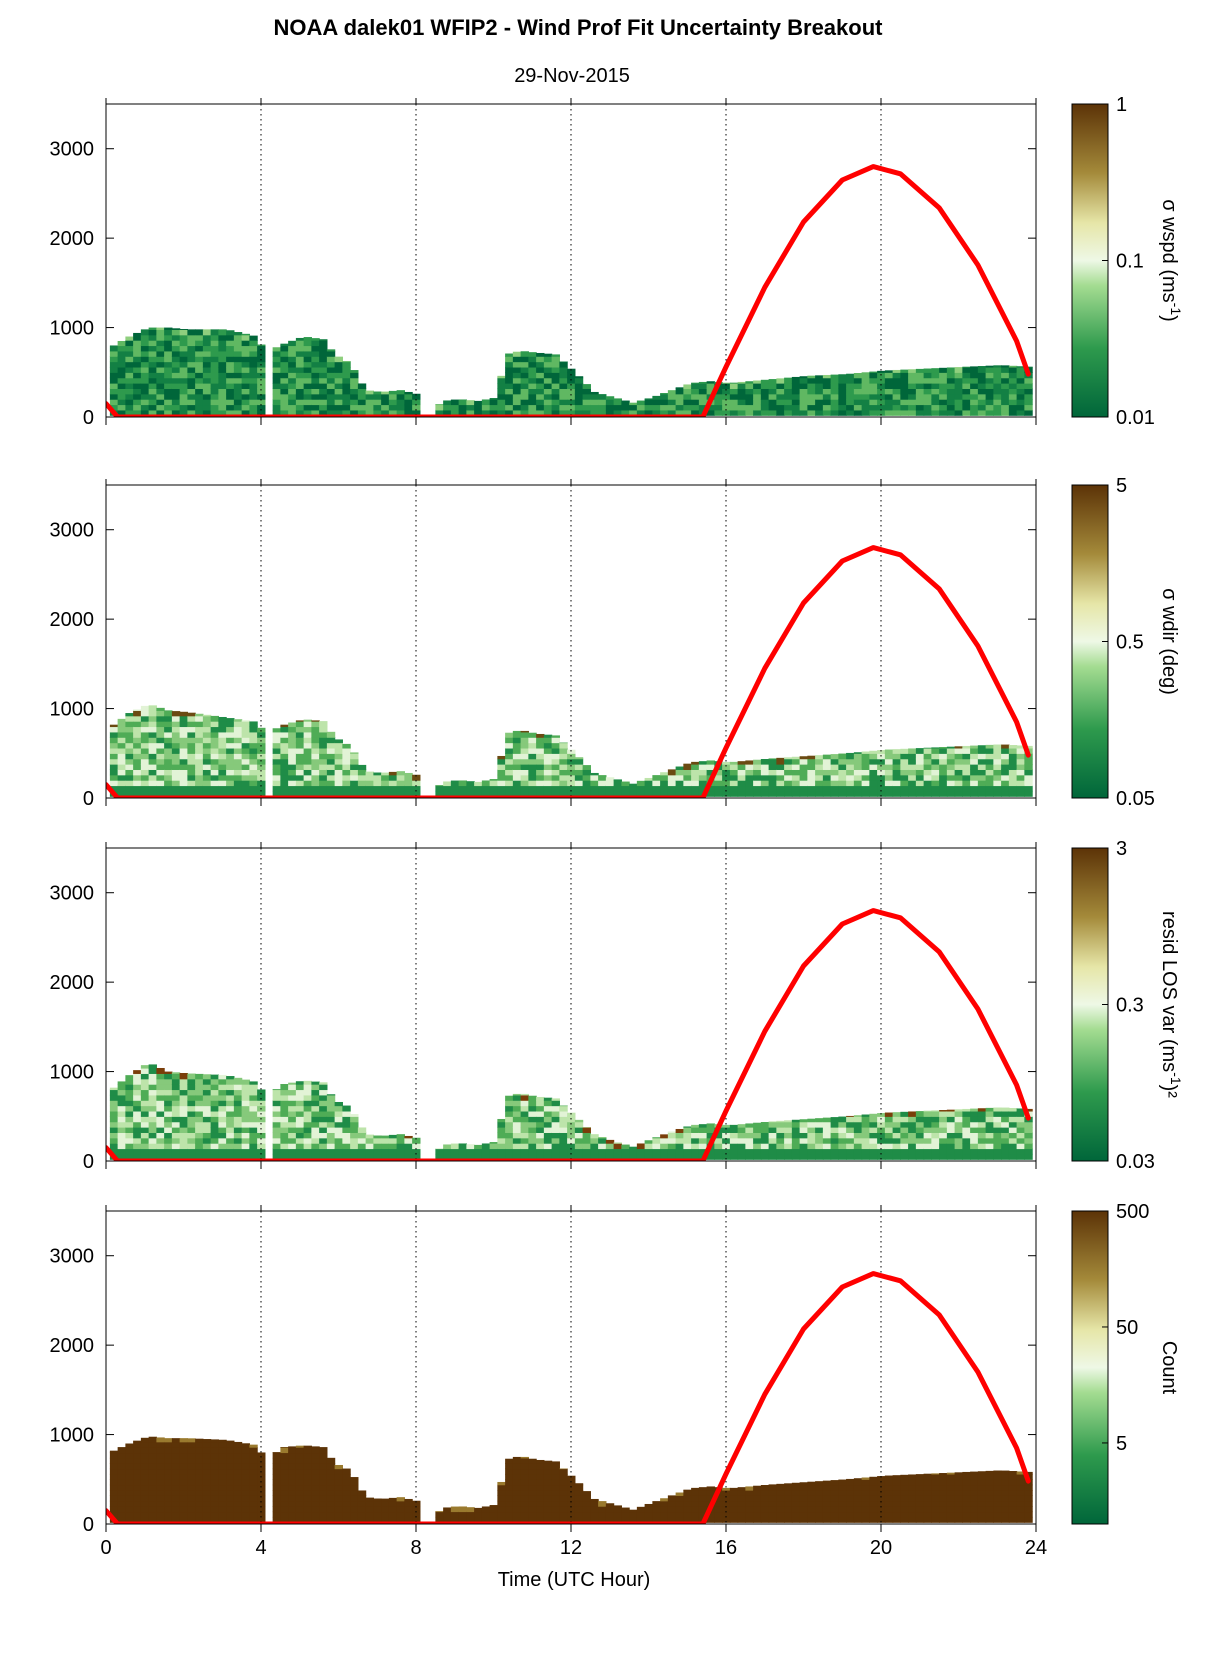 The width and height of the screenshot is (1227, 1655). What do you see at coordinates (571, 751) in the screenshot?
I see `heatmap-cells` at bounding box center [571, 751].